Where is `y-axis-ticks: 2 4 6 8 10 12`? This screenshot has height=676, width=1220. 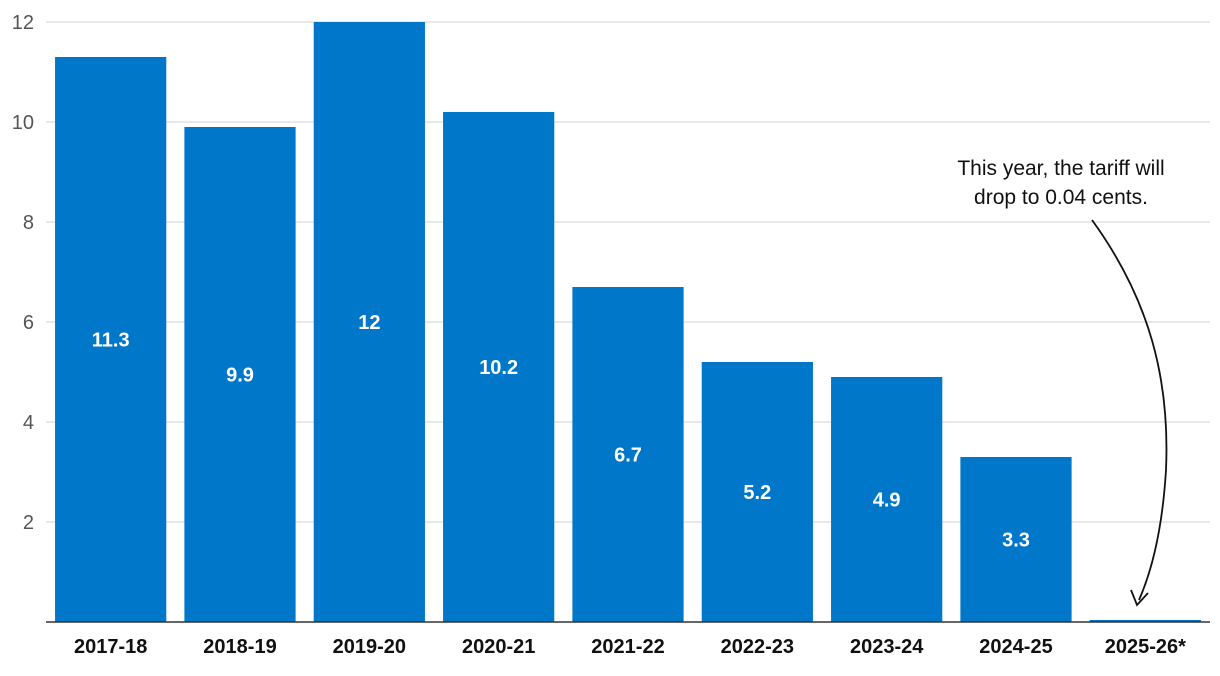
y-axis-ticks: 2 4 6 8 10 12 is located at coordinates (23, 273).